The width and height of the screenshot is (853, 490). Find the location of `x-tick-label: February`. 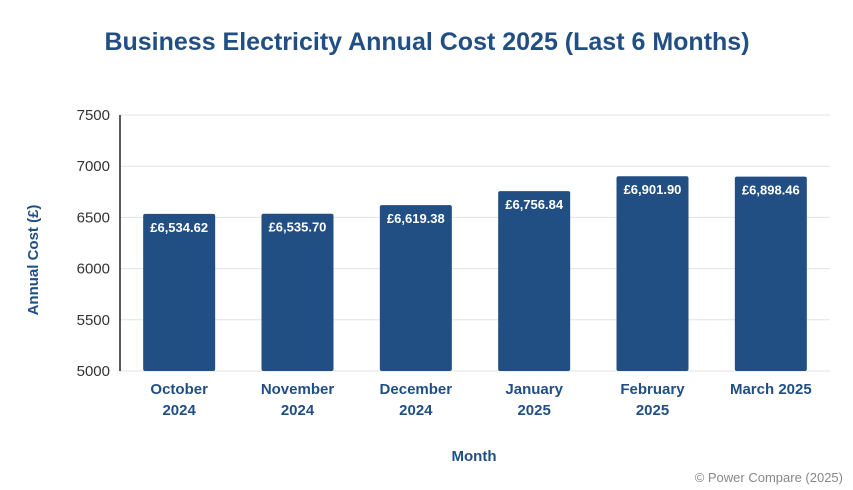

x-tick-label: February is located at coordinates (652, 389).